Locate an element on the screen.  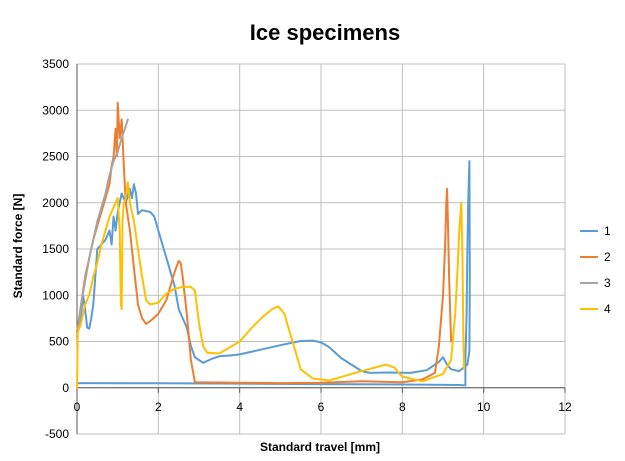
legend-label-2: 2 is located at coordinates (607, 257).